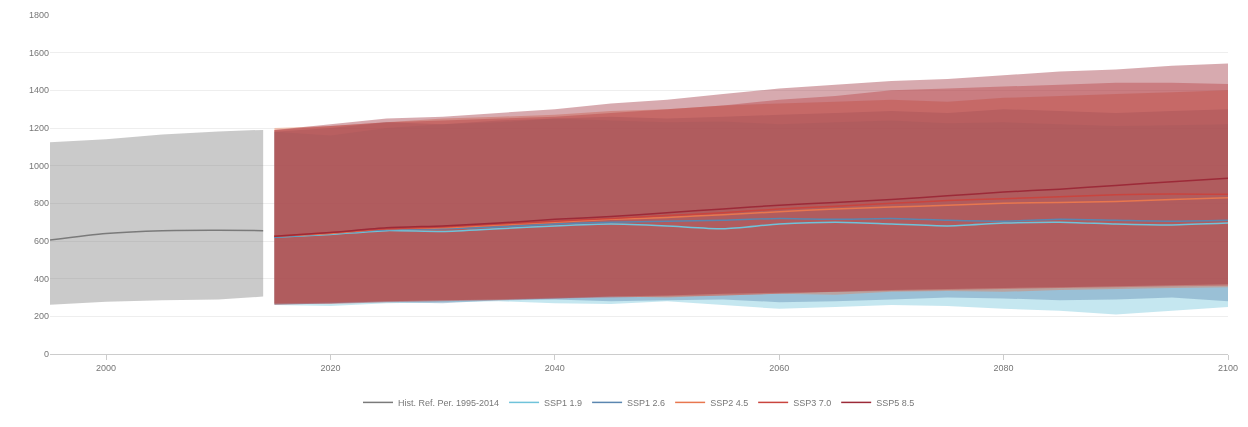 This screenshot has width=1248, height=427. What do you see at coordinates (46, 354) in the screenshot?
I see `y-tick-label: 0` at bounding box center [46, 354].